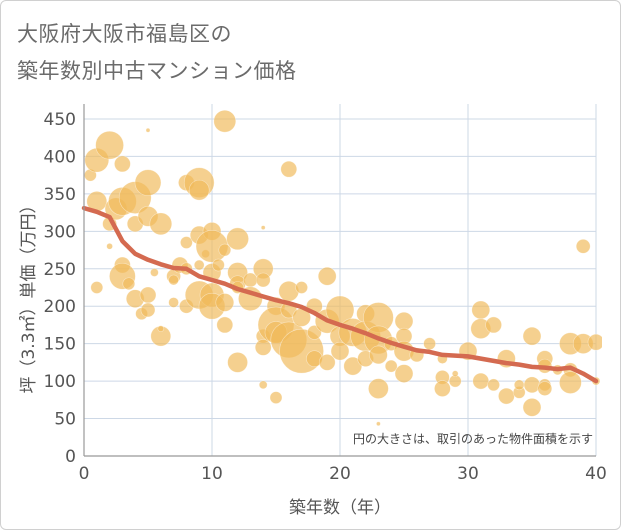 The height and width of the screenshot is (530, 621). I want to click on chart-title-line1: 大阪府大阪市福島区の, so click(124, 34).